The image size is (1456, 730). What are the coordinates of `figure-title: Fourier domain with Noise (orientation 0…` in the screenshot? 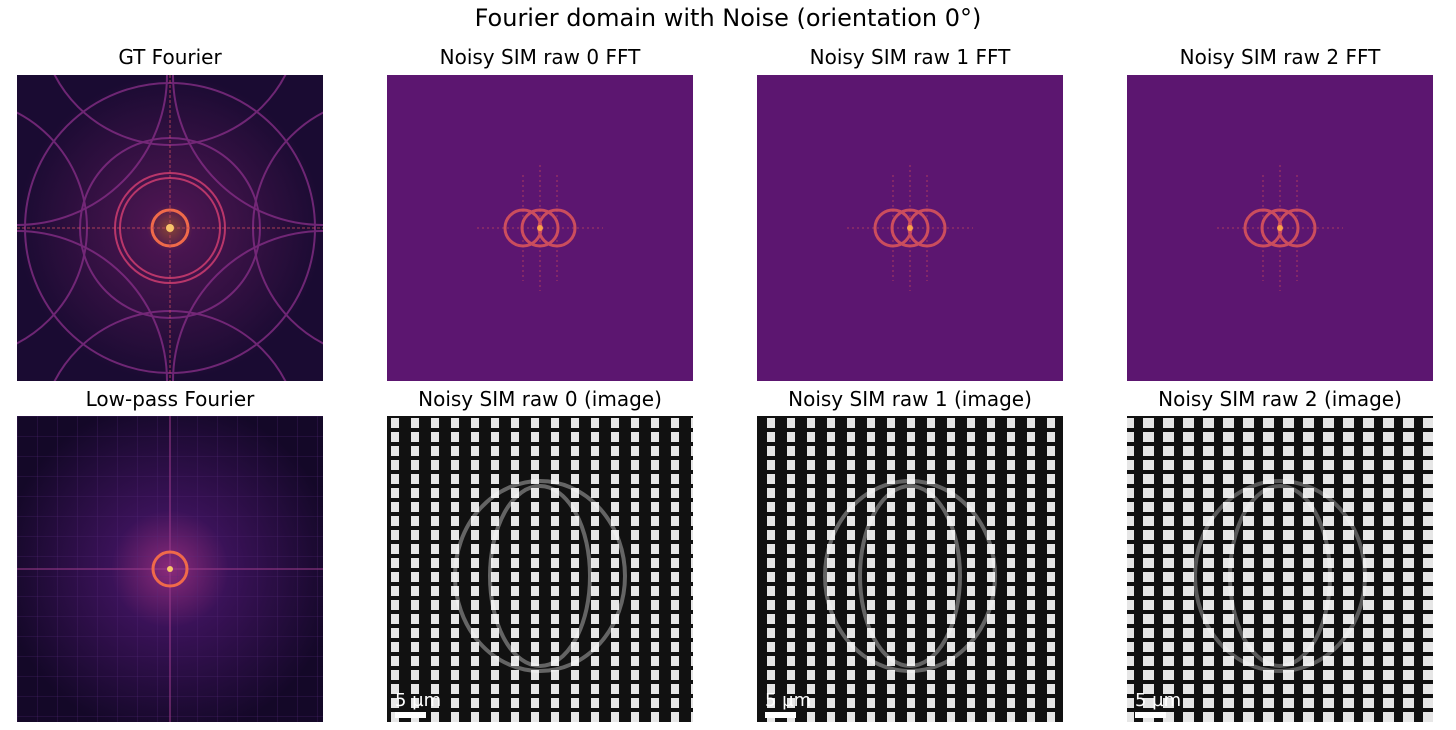 It's located at (728, 18).